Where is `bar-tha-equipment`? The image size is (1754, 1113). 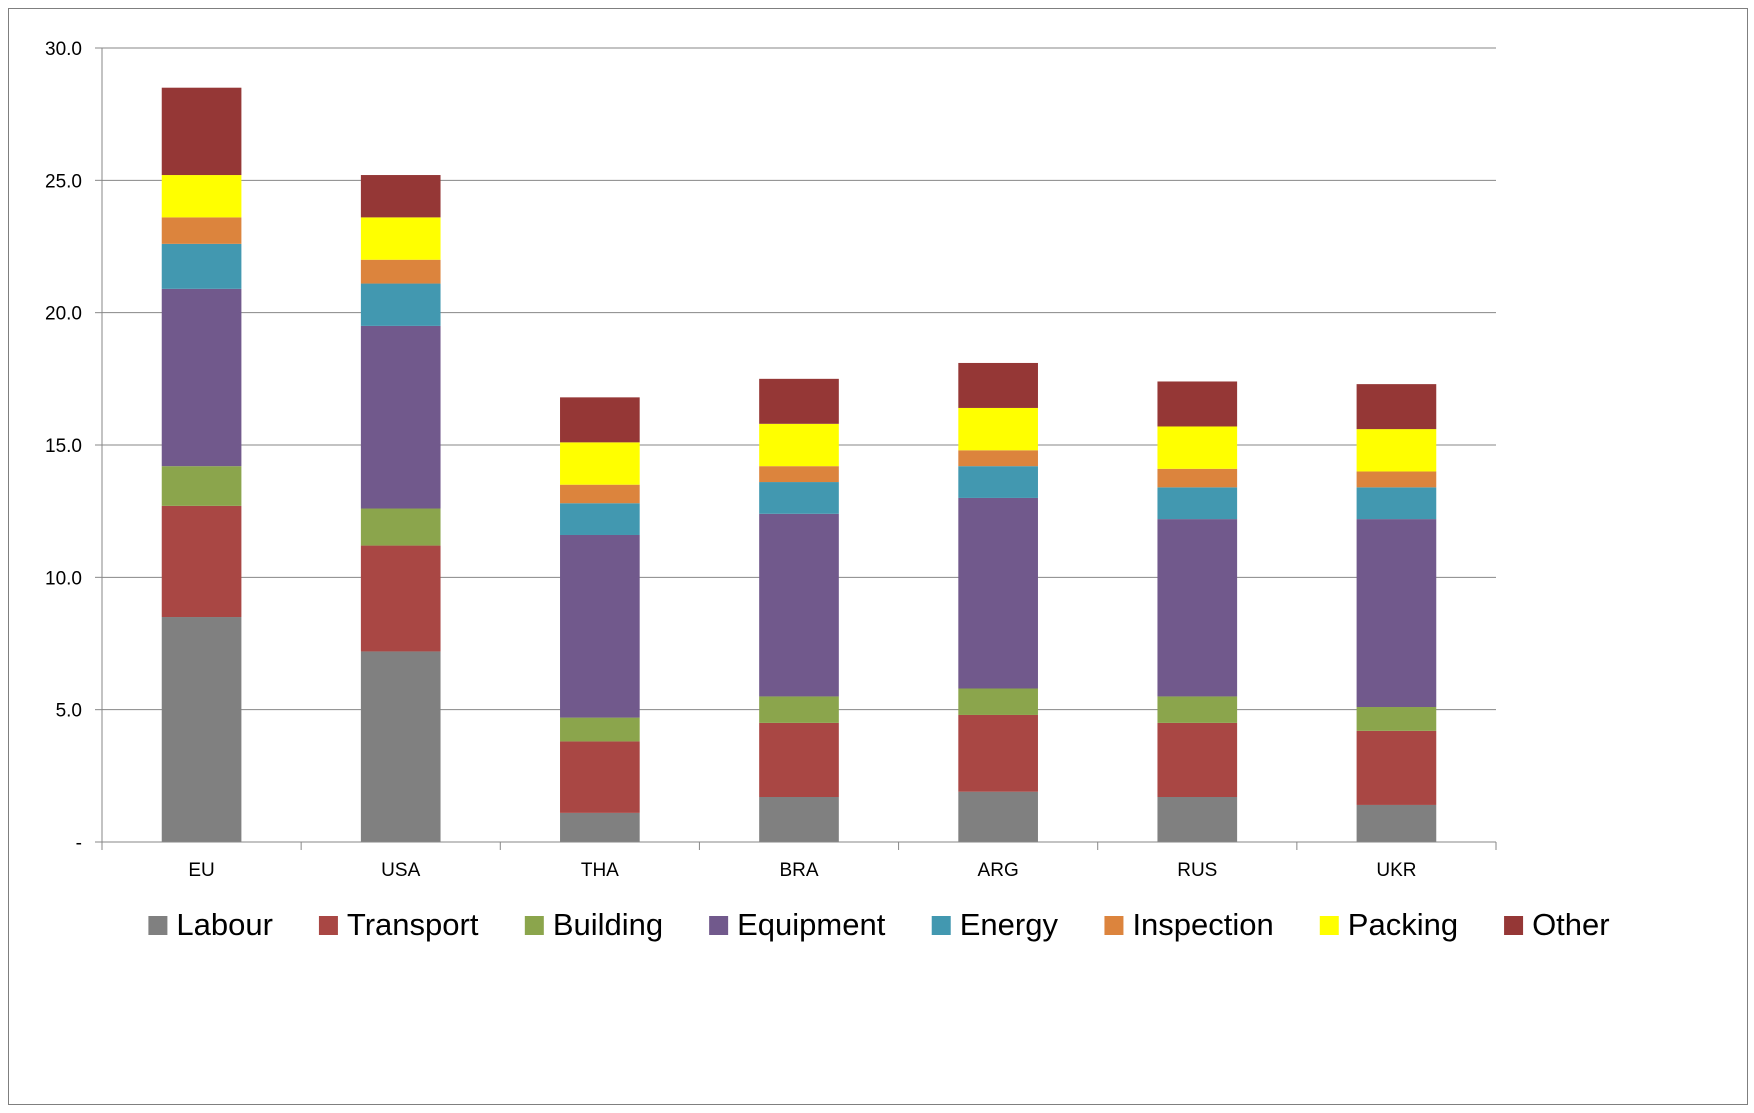 bar-tha-equipment is located at coordinates (600, 626).